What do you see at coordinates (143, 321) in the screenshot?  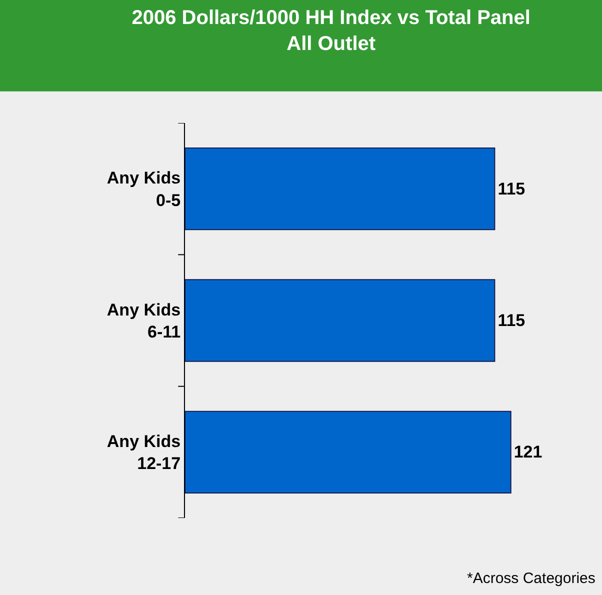 I see `y-tick-label: Any Kids 6-11` at bounding box center [143, 321].